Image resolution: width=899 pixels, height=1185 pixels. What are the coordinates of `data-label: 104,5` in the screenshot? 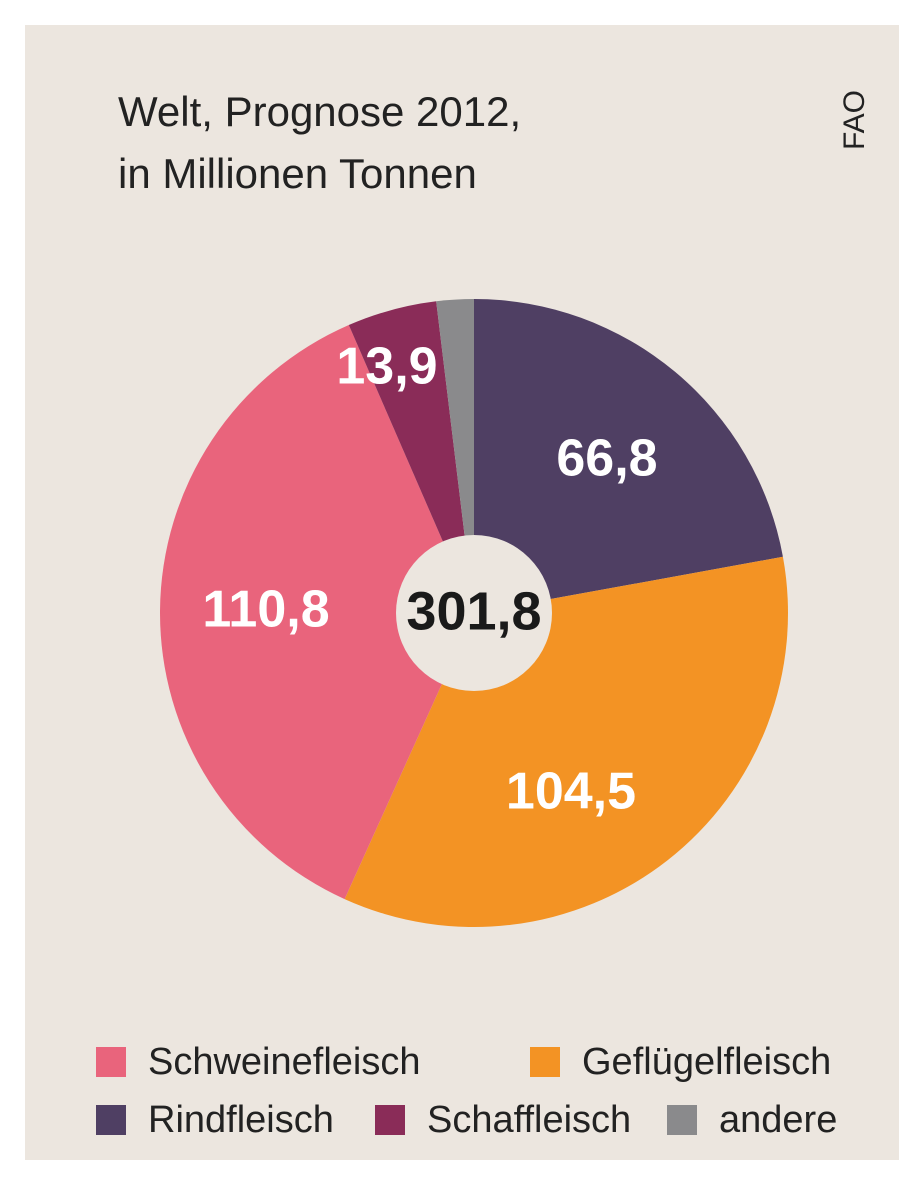 It's located at (571, 792).